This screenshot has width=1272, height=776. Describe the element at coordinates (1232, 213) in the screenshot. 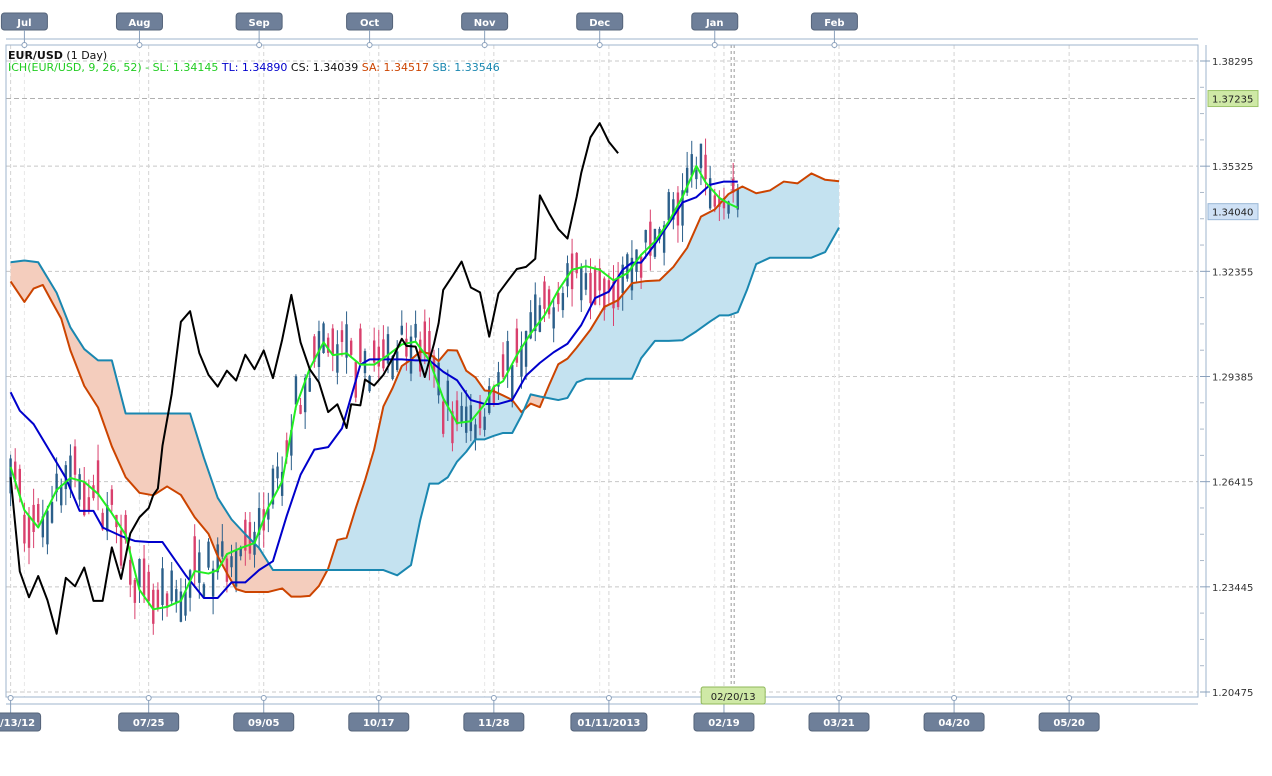

I see `last-price-tag-label: 1.34040` at that location.